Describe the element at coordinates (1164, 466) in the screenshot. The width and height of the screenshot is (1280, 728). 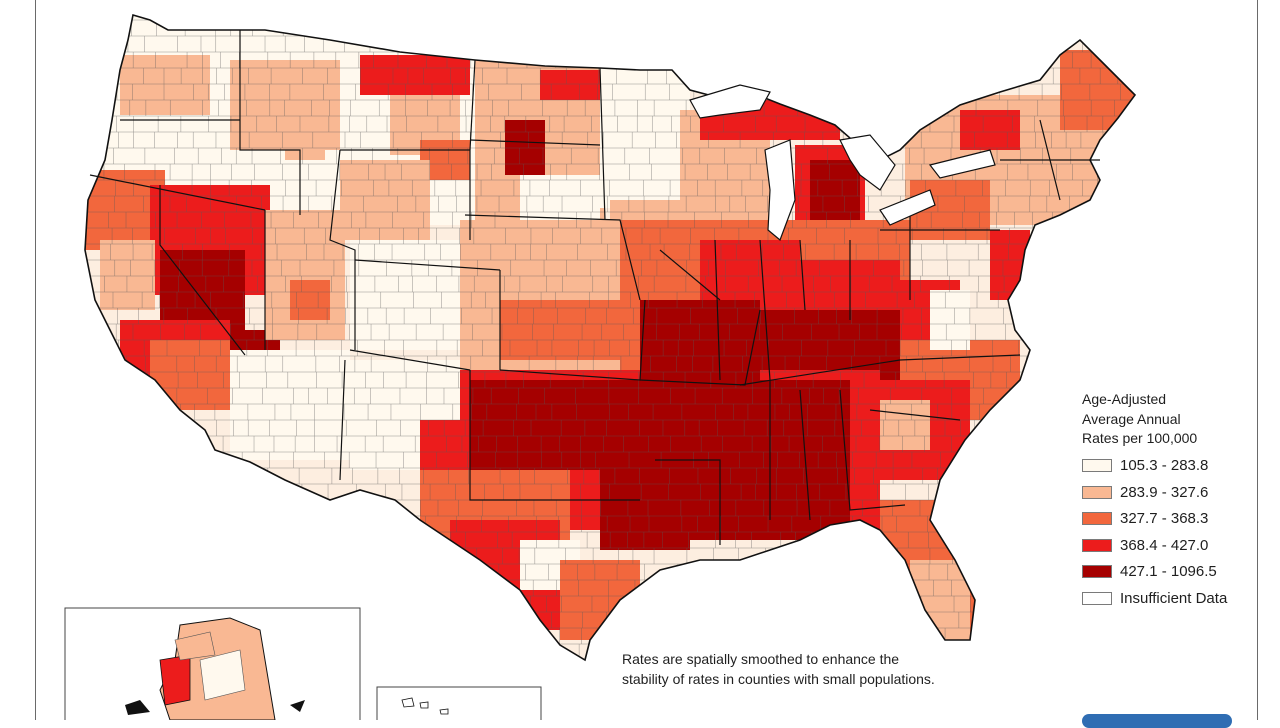
I see `legend-label: 105.3 - 283.8` at that location.